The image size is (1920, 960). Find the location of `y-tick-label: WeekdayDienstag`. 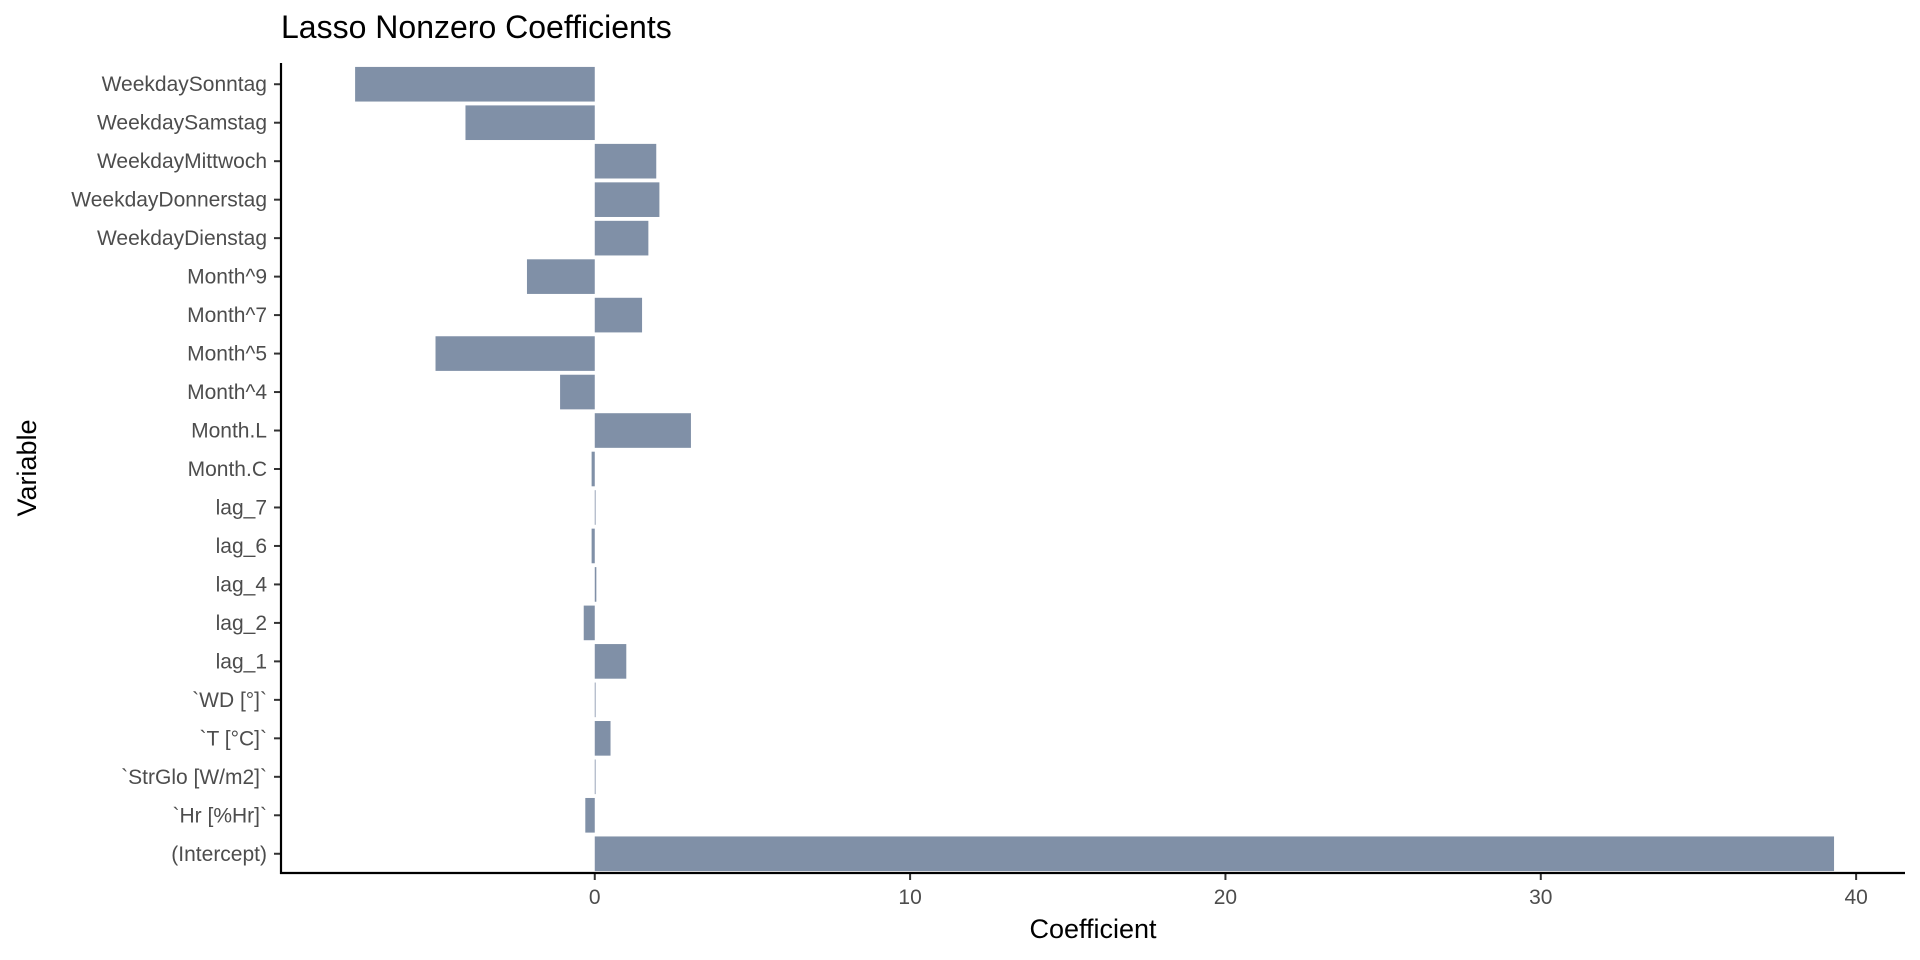

y-tick-label: WeekdayDienstag is located at coordinates (182, 238).